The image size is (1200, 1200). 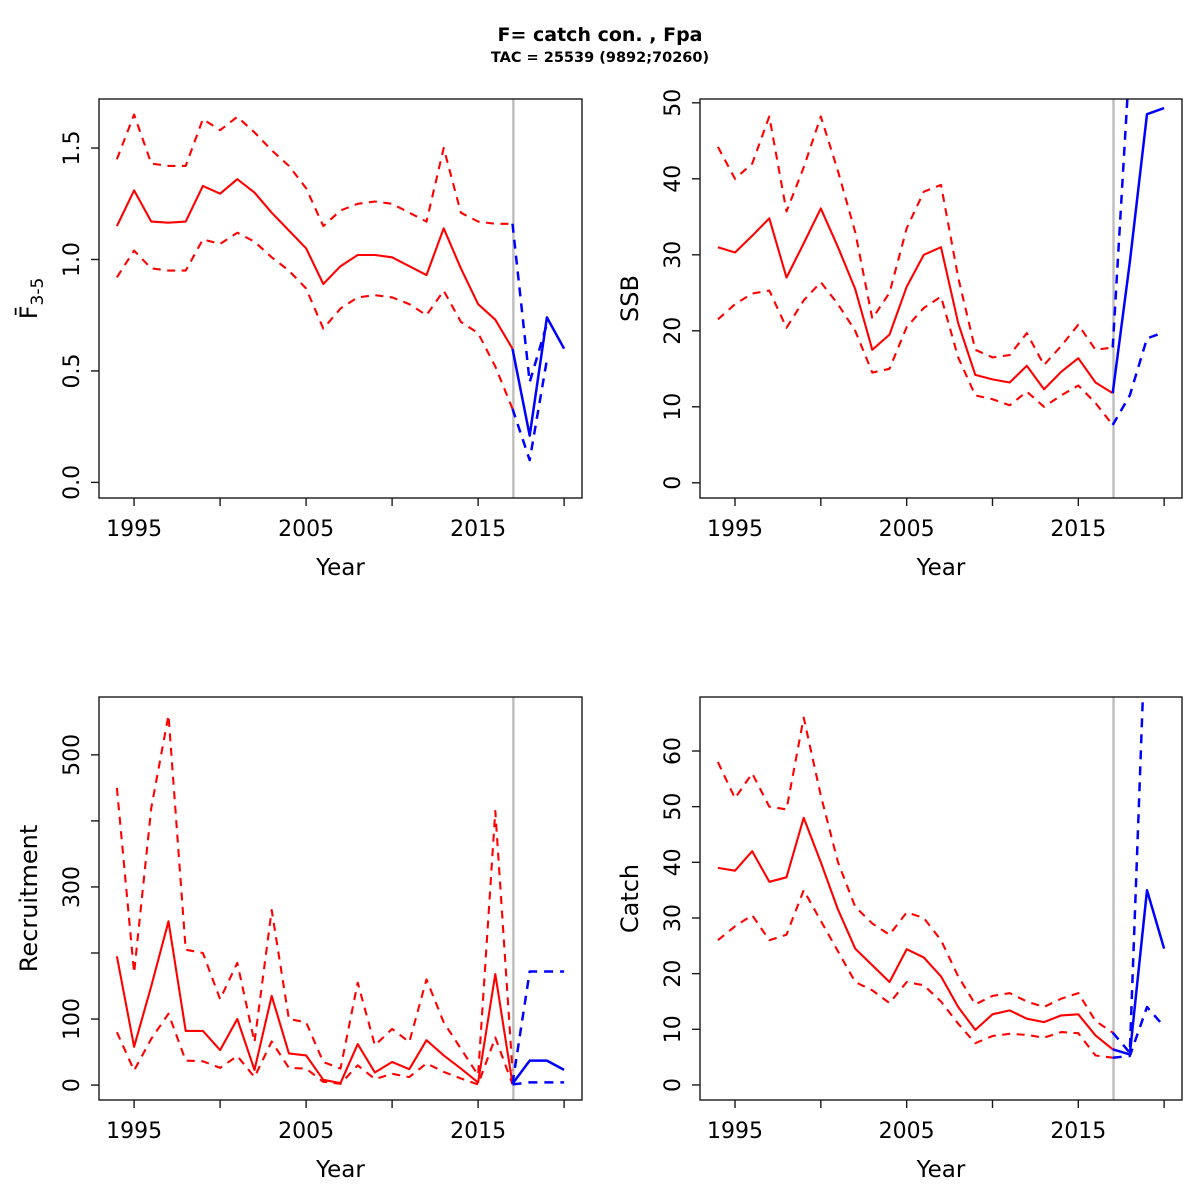 What do you see at coordinates (72, 259) in the screenshot?
I see `y-tick-label: 1.0` at bounding box center [72, 259].